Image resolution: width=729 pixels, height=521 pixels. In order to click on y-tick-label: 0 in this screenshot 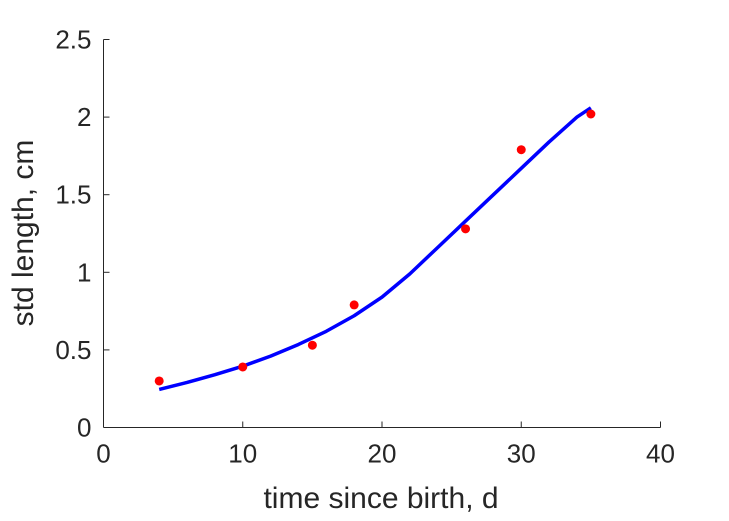, I will do `click(84, 428)`.